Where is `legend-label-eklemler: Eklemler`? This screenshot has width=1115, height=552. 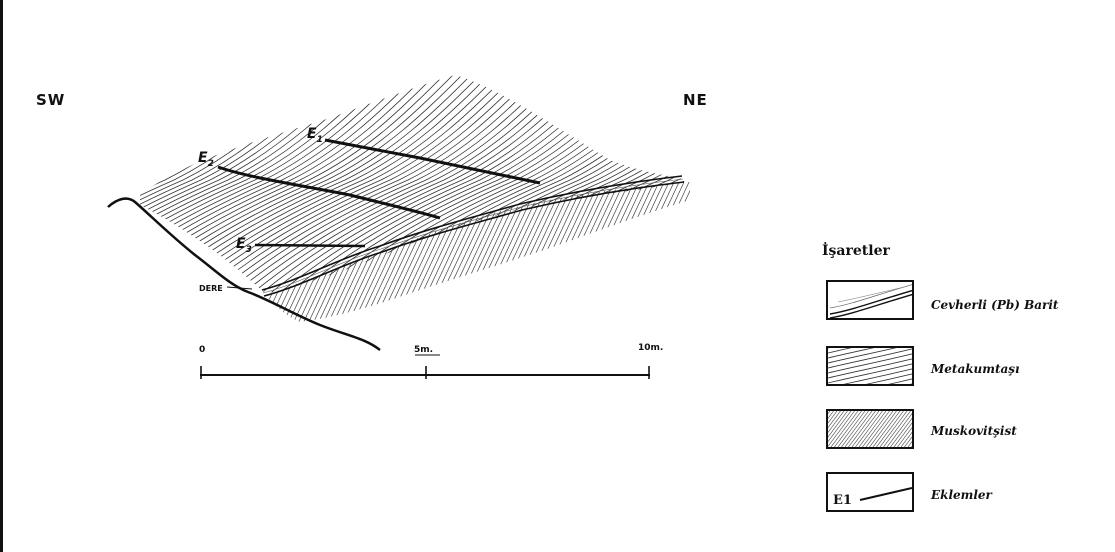
legend-label-eklemler: Eklemler is located at coordinates (961, 495).